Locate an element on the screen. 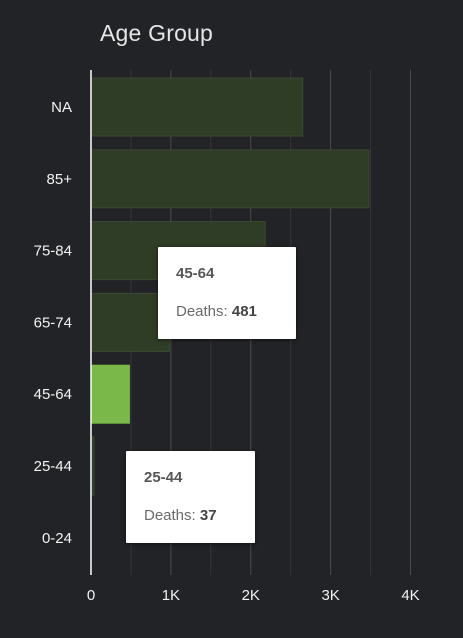 This screenshot has width=463, height=638. y-tick-labels: NA 85+ 75-84 65-74 45-64 25-44 0-24 is located at coordinates (53, 323).